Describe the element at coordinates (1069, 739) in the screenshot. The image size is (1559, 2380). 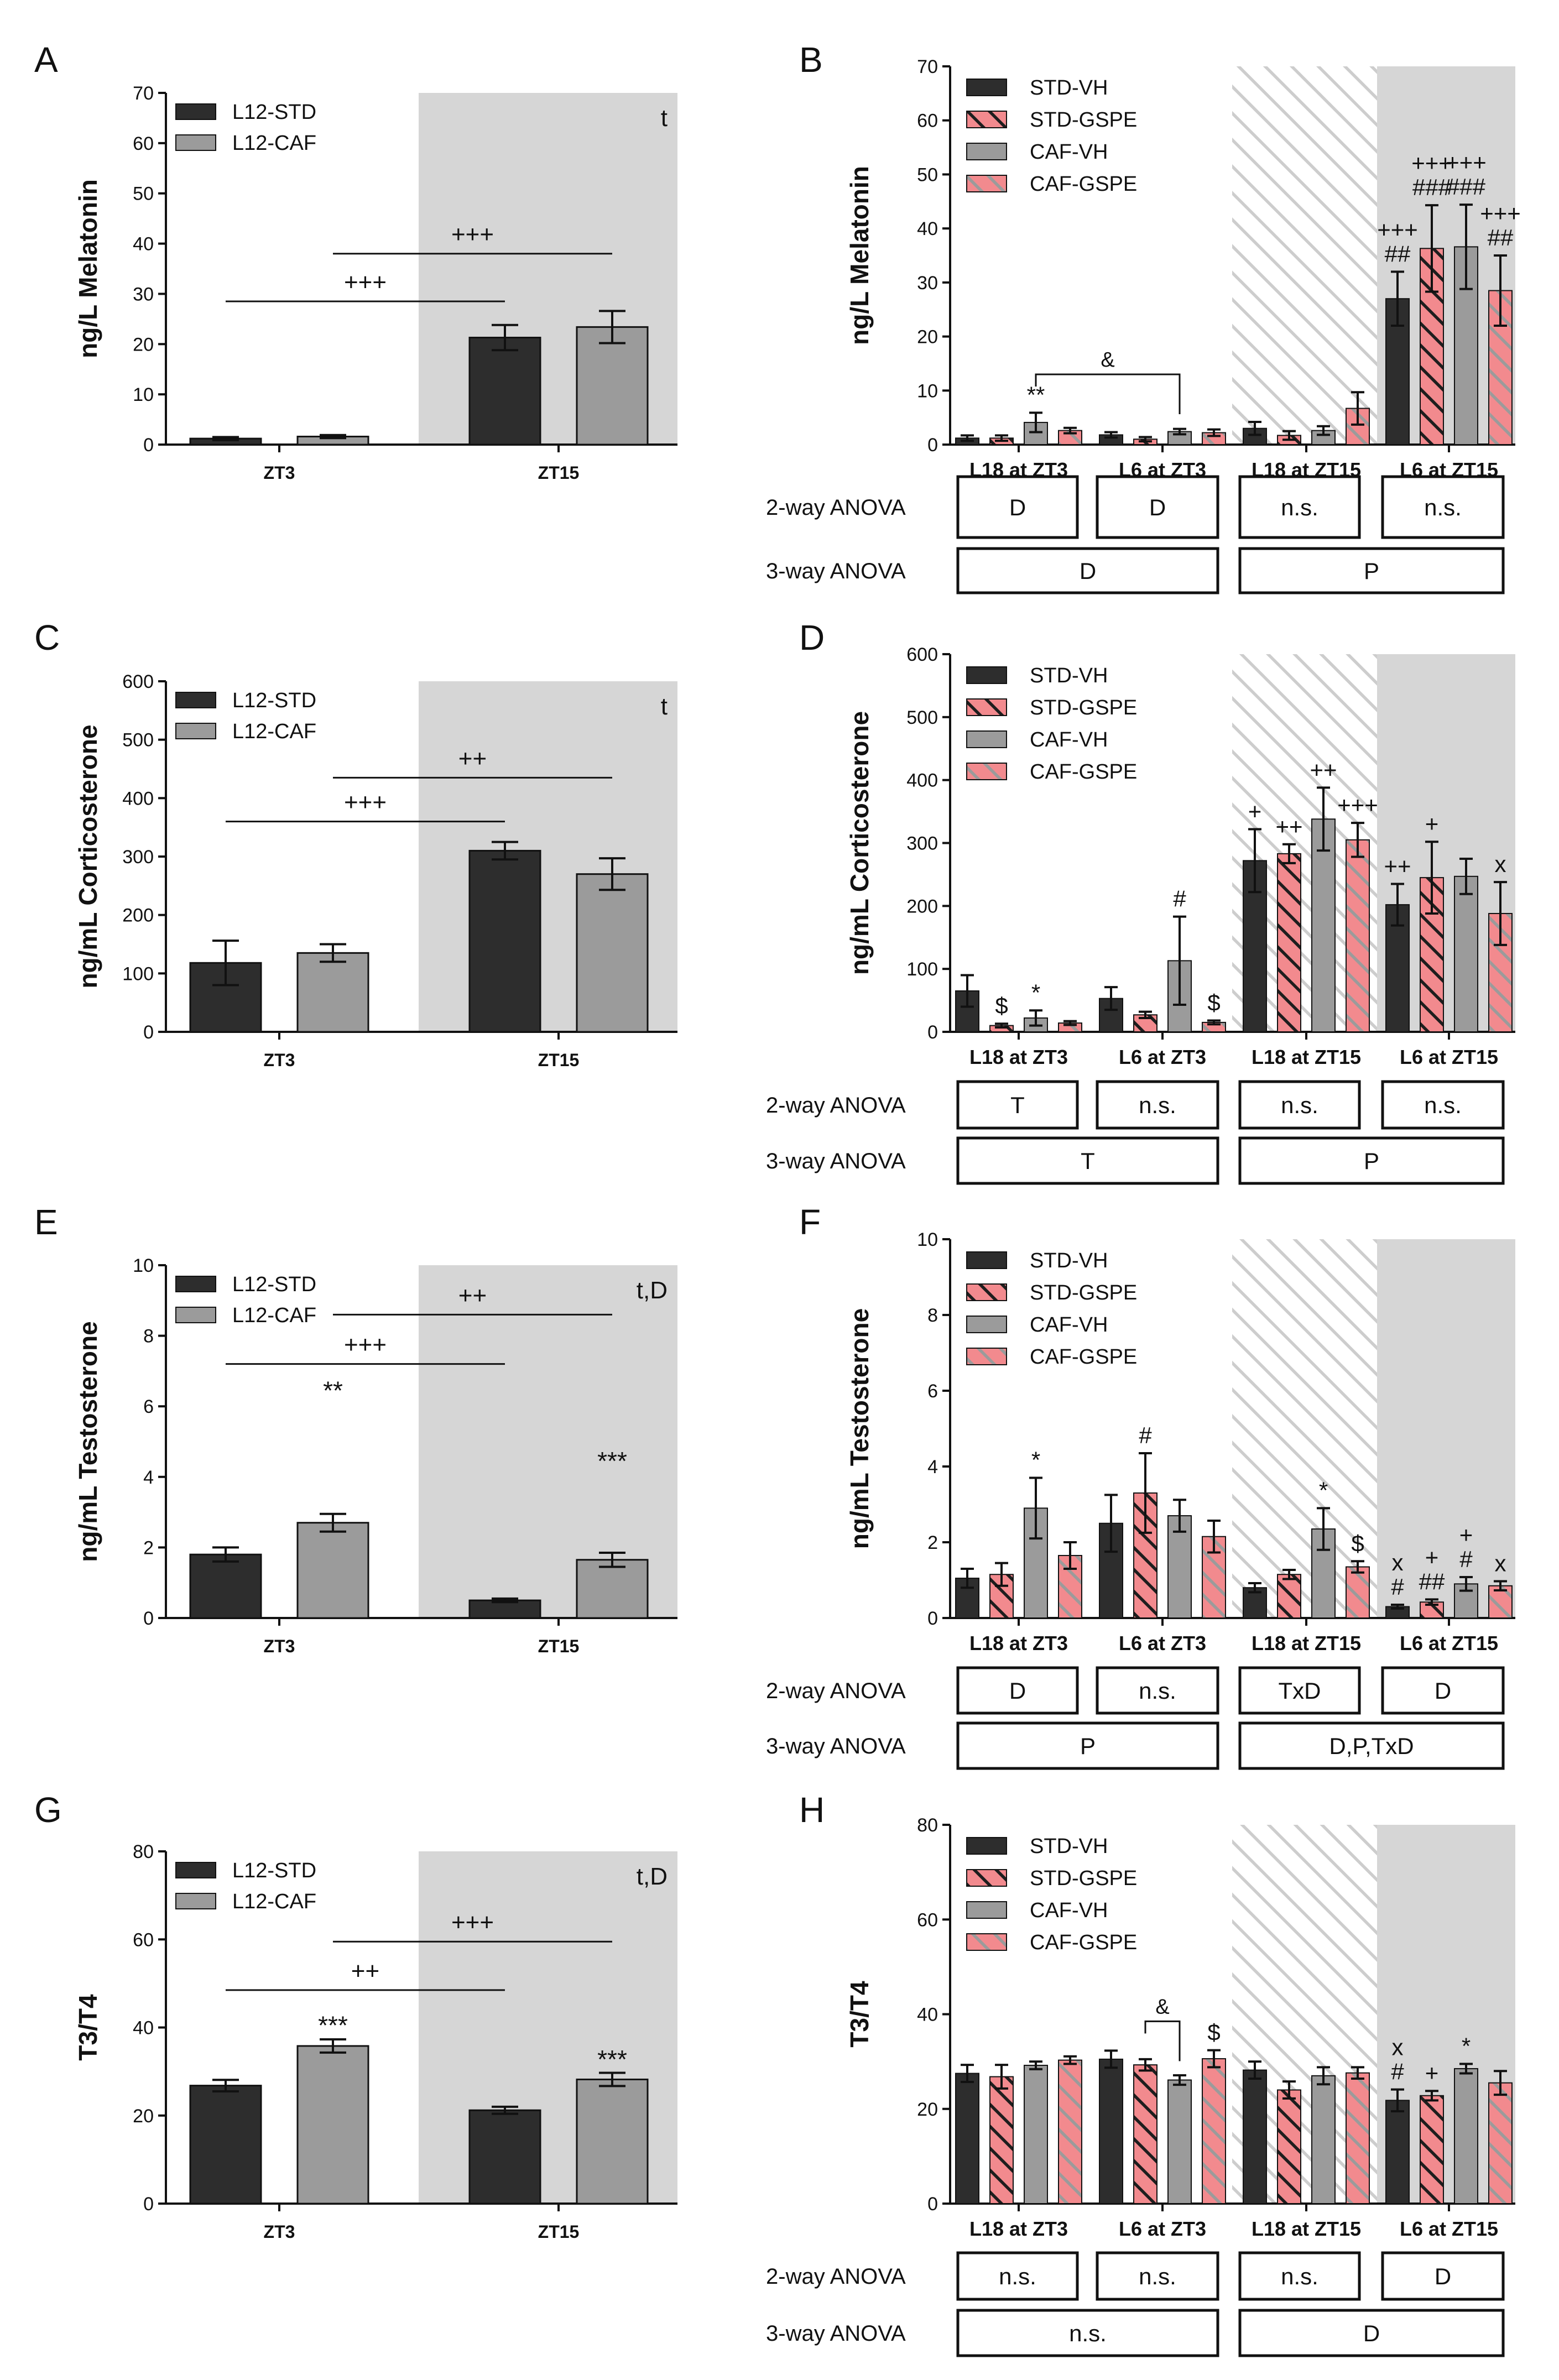
I see `legend-label: CAF-VH` at that location.